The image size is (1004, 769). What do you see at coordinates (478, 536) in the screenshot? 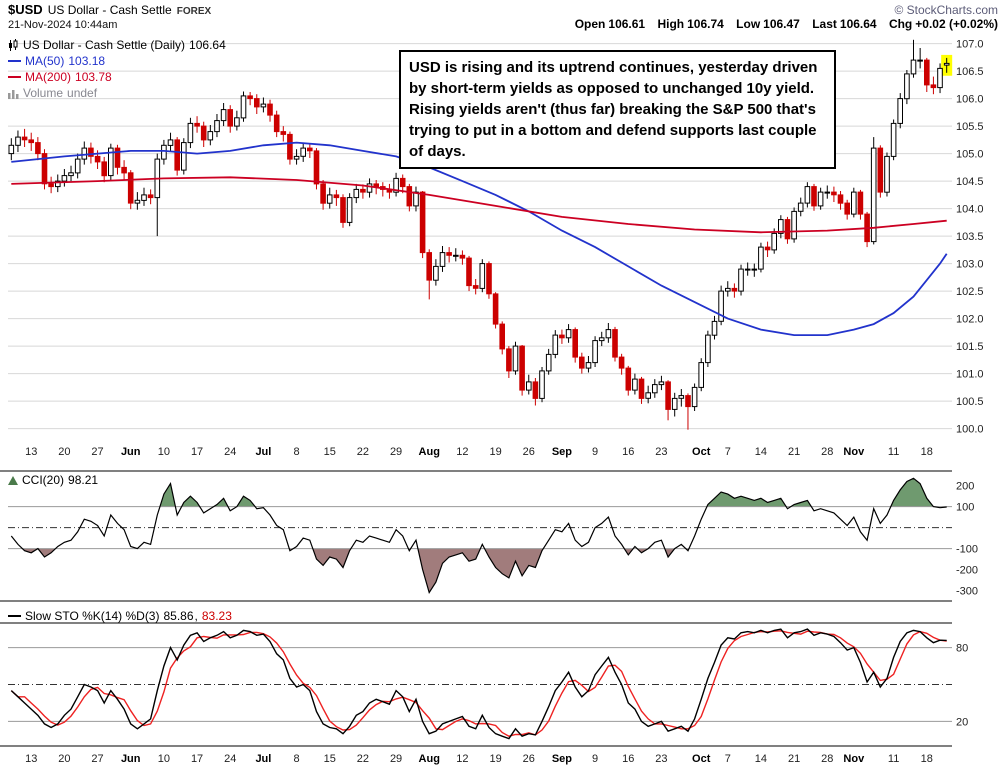
I see `cci-line` at bounding box center [478, 536].